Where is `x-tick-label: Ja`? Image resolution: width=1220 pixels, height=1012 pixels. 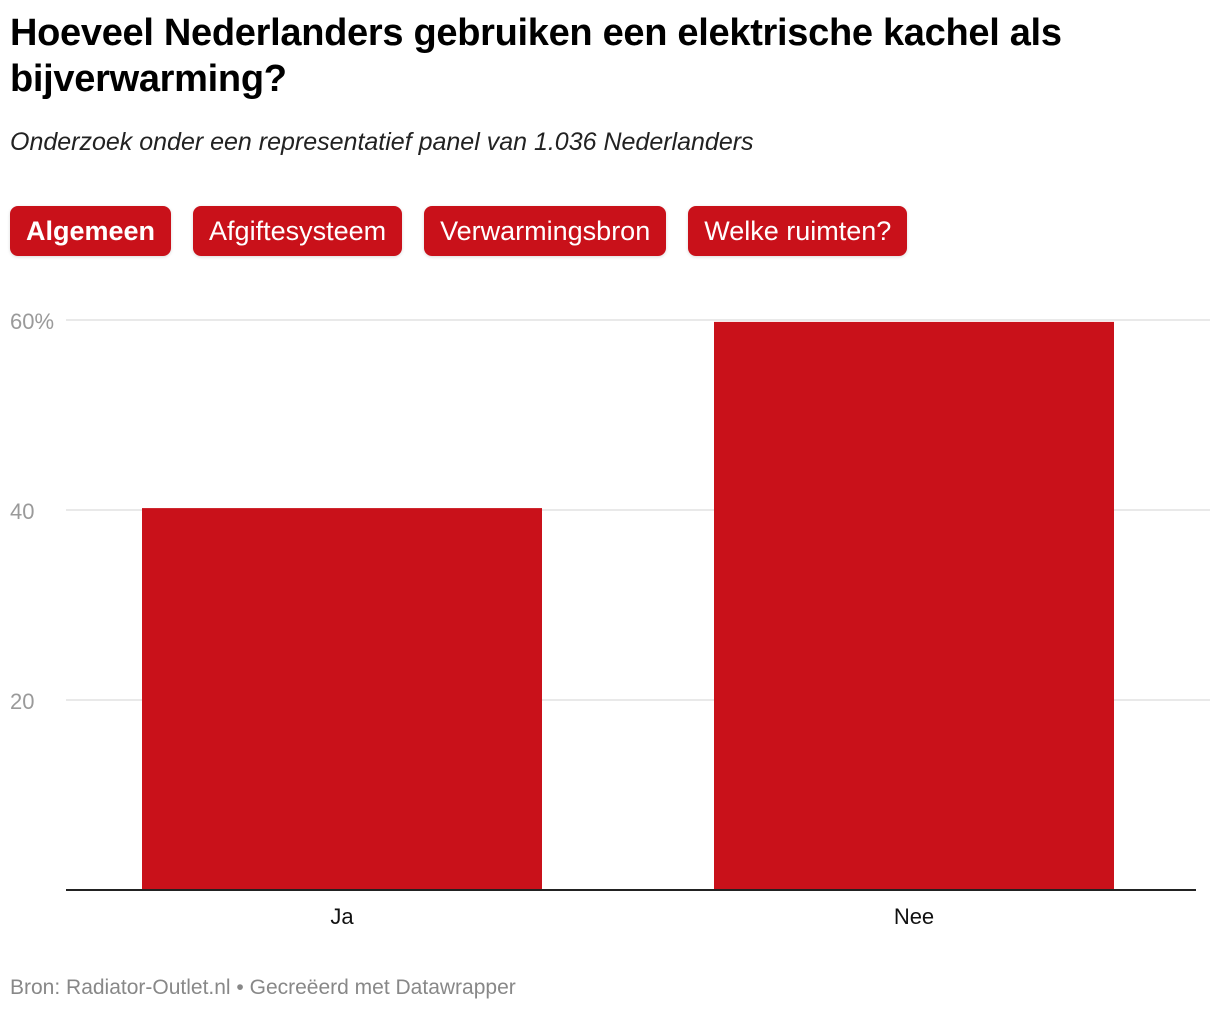
x-tick-label: Ja is located at coordinates (342, 916).